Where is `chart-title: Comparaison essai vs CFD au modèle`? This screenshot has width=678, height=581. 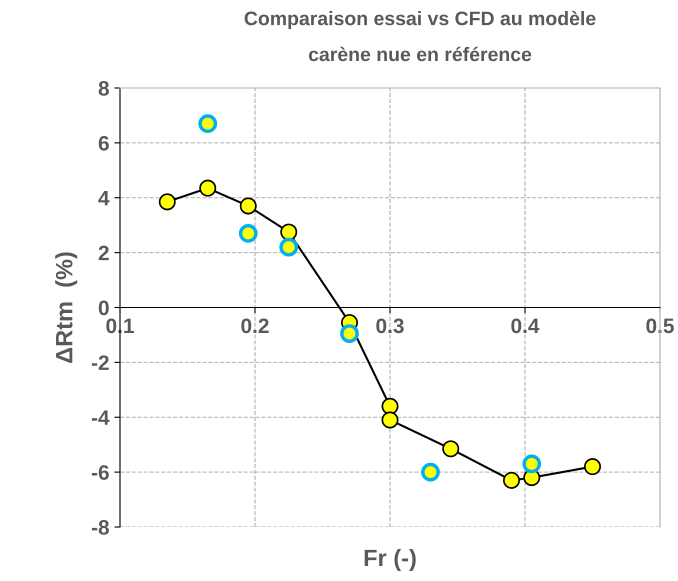 chart-title: Comparaison essai vs CFD au modèle is located at coordinates (420, 20).